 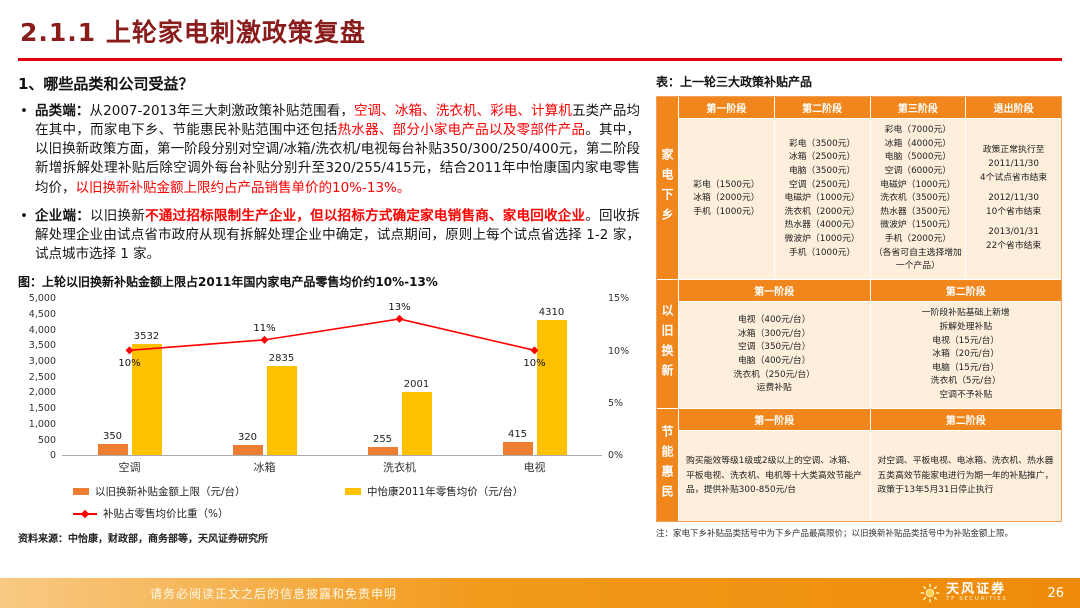 What do you see at coordinates (52, 456) in the screenshot?
I see `y-axis-tick-label: 0` at bounding box center [52, 456].